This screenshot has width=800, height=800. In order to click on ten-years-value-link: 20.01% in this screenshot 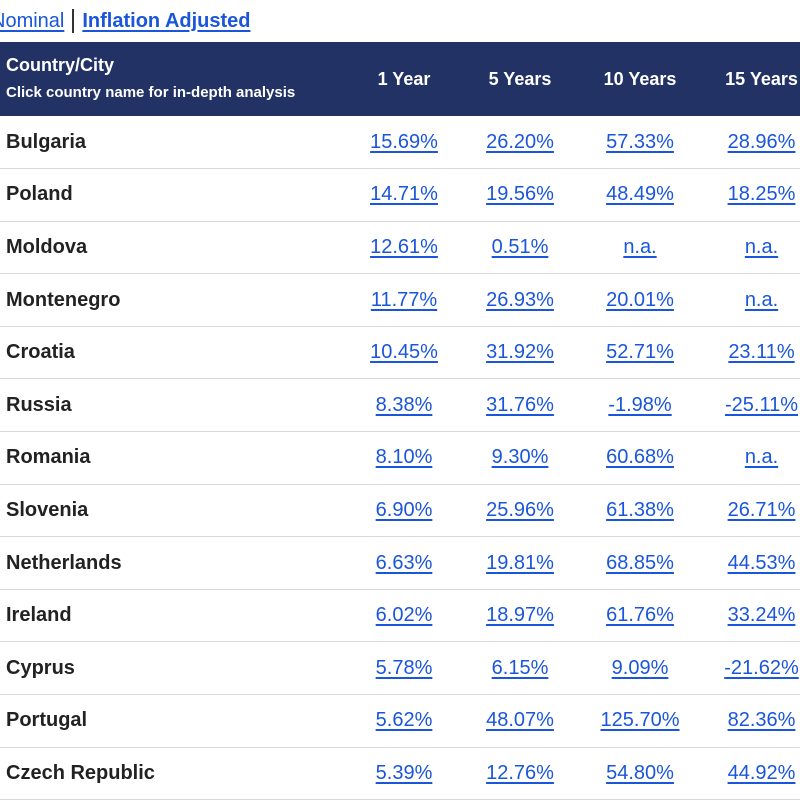, I will do `click(640, 299)`.